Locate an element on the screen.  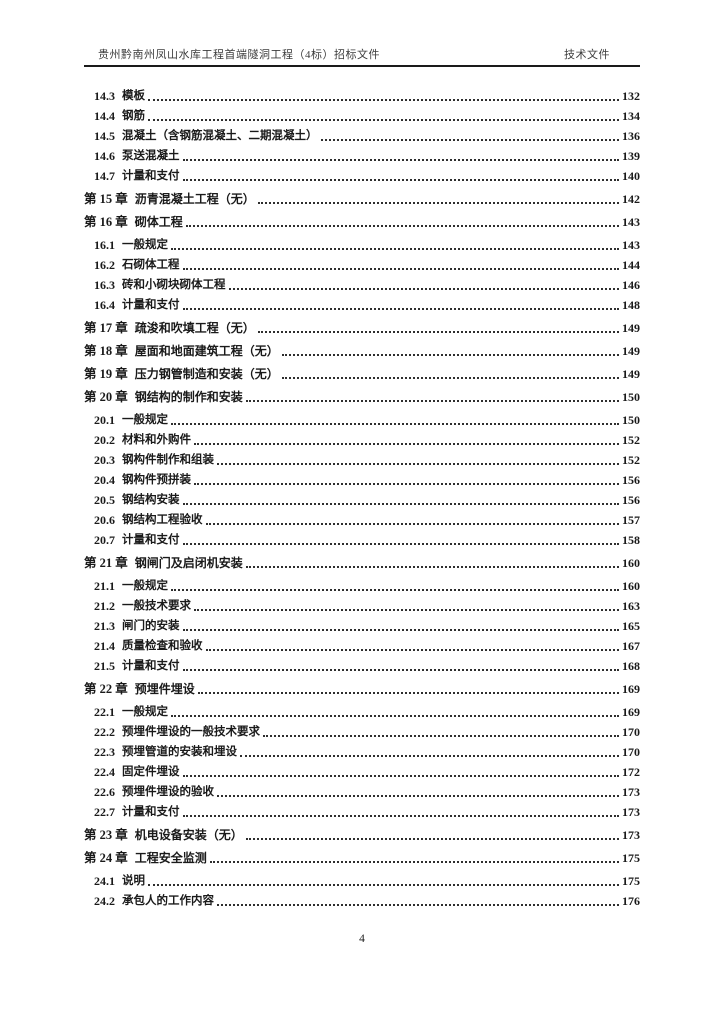
toc-entry: 20.3 钢构件制作和组装 152 is located at coordinates (362, 460).